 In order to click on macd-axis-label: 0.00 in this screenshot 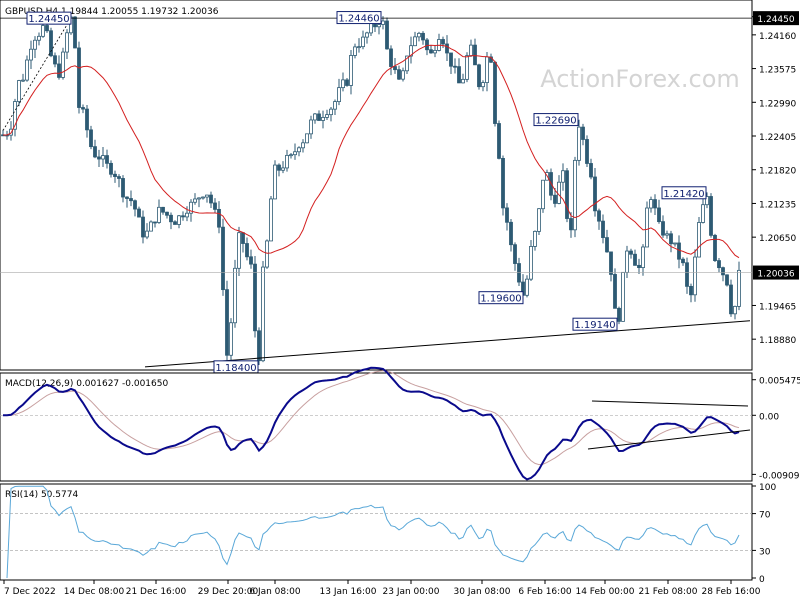, I will do `click(769, 417)`.